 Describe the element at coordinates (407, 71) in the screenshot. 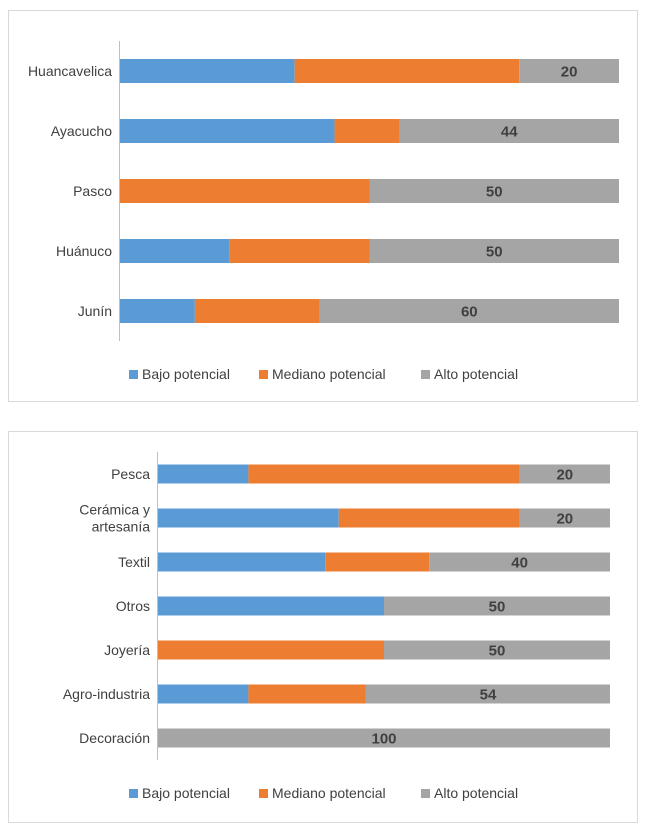

I see `bar-mediano-potencial-huancavelica` at that location.